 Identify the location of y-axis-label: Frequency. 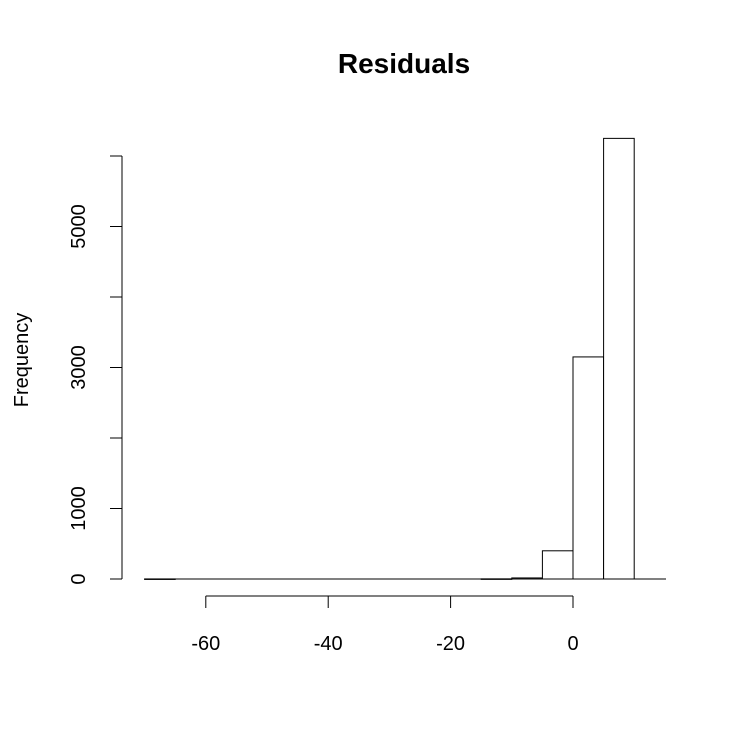
(22, 360).